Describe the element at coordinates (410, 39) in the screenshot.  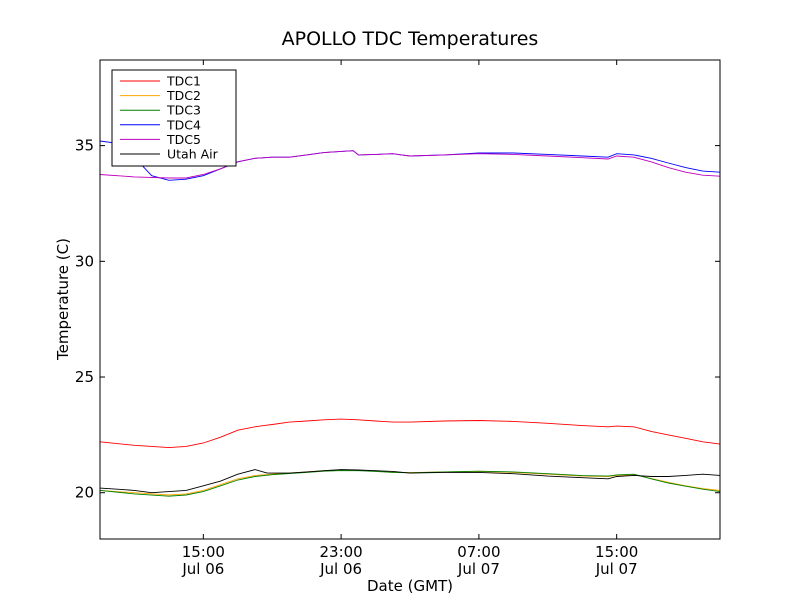
I see `chart-title: APOLLO TDC Temperatures` at that location.